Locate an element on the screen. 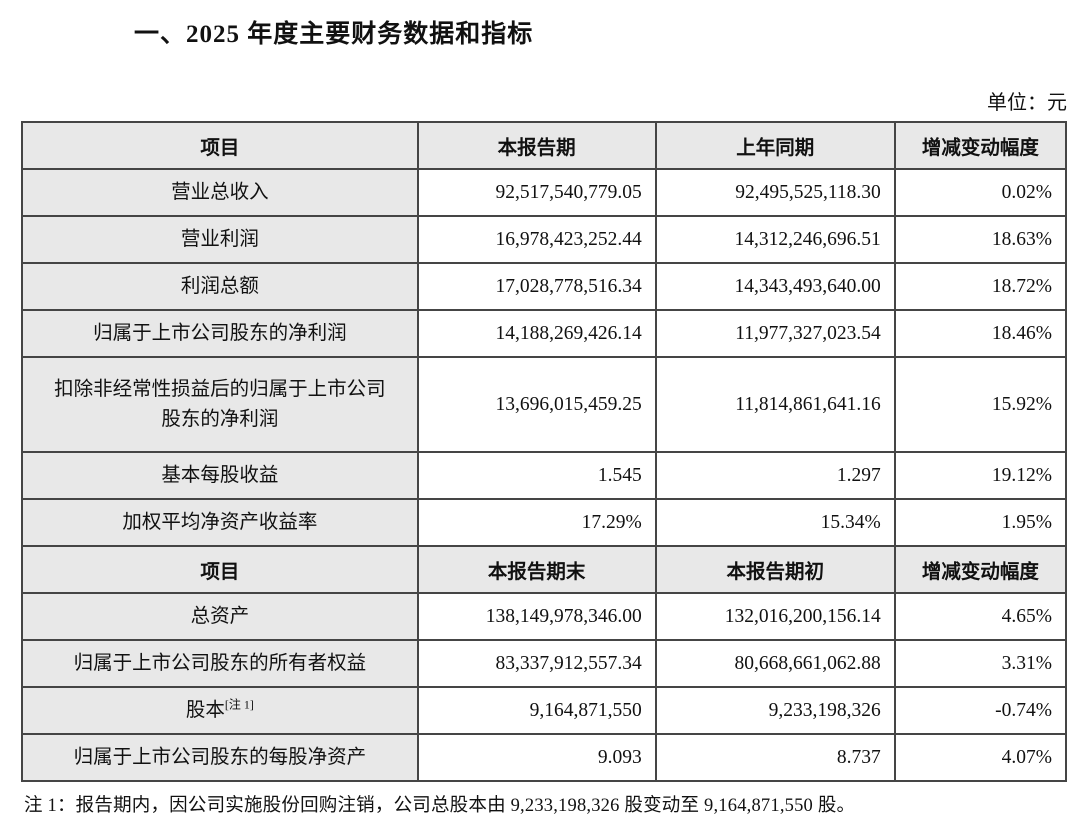  row-prior-value: 80,668,661,062.88 is located at coordinates (775, 663).